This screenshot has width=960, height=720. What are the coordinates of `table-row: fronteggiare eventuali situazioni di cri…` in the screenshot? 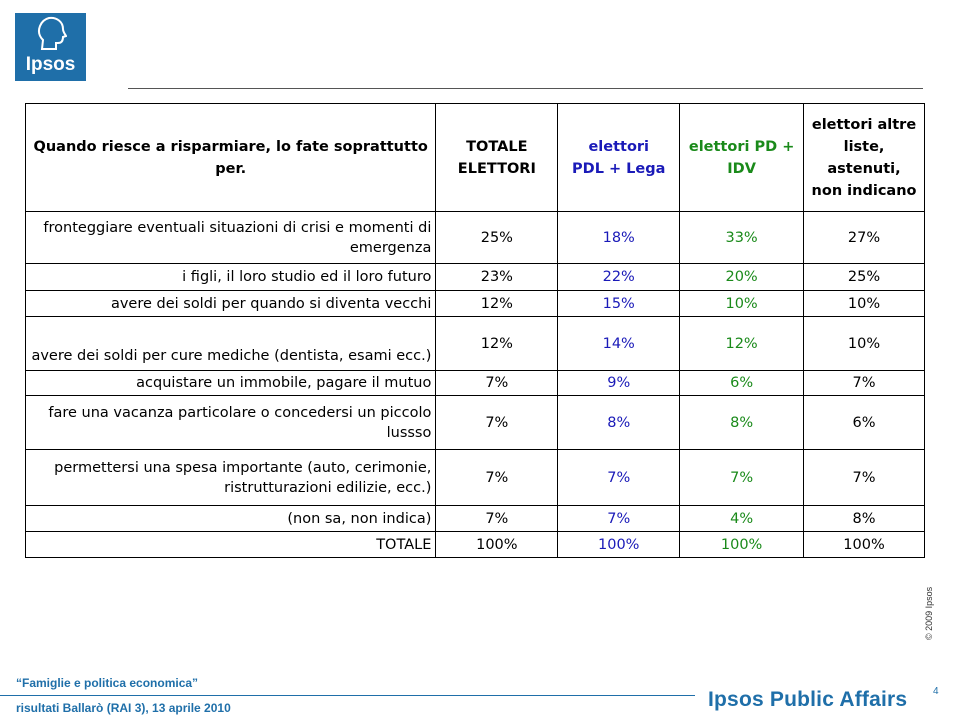 It's located at (474, 237).